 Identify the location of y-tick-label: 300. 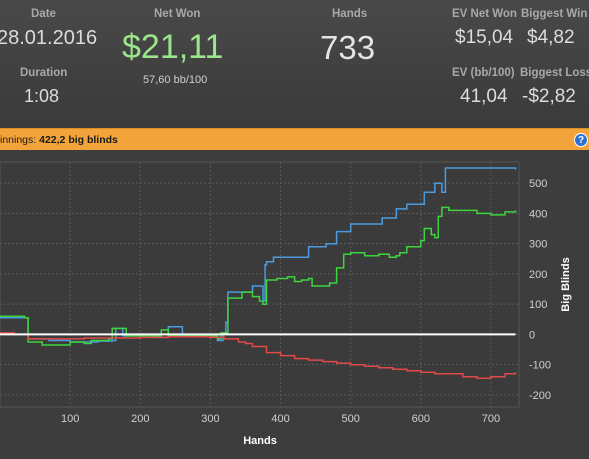
(538, 245).